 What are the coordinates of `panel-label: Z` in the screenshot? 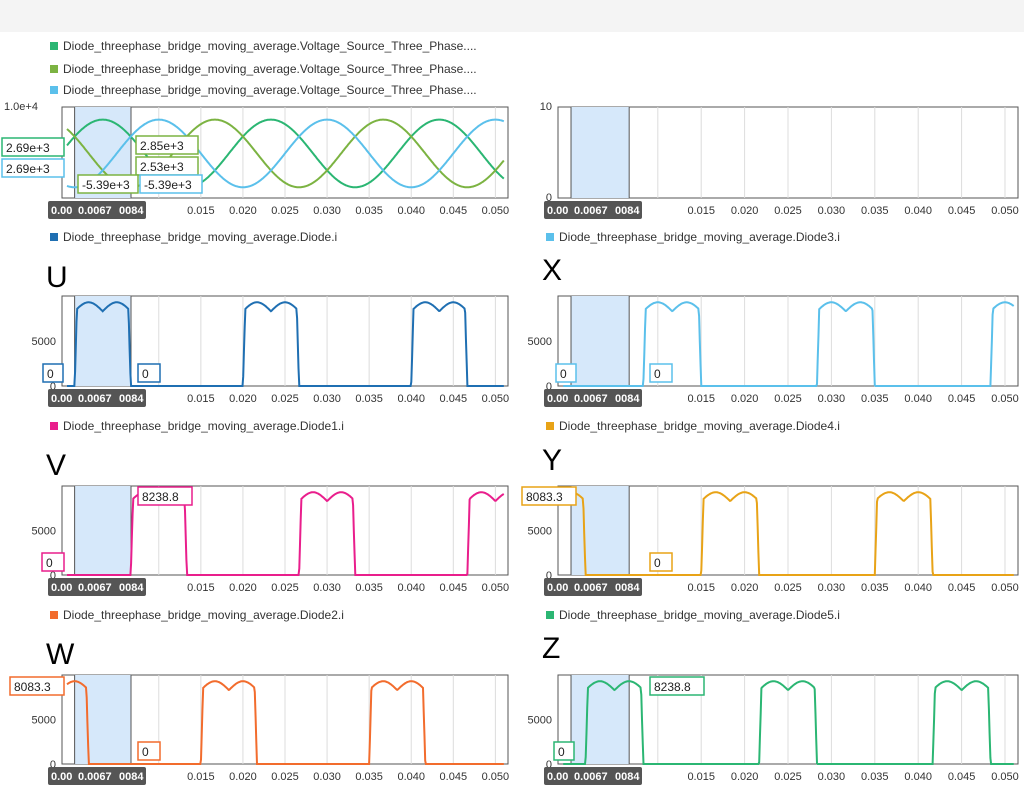 It's located at (551, 648).